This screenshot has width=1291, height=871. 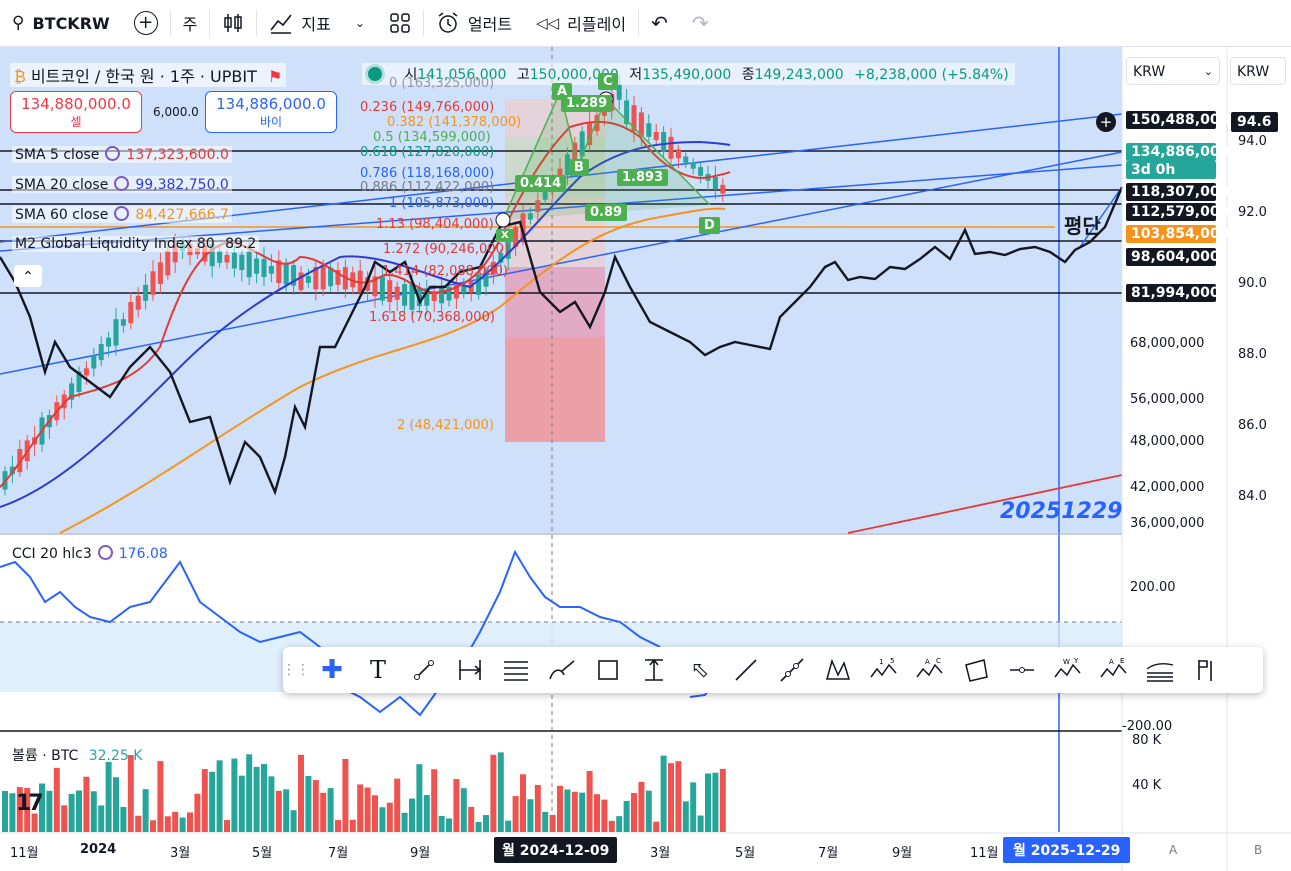 I want to click on sell-button: 134,880,000.0 셀, so click(x=76, y=112).